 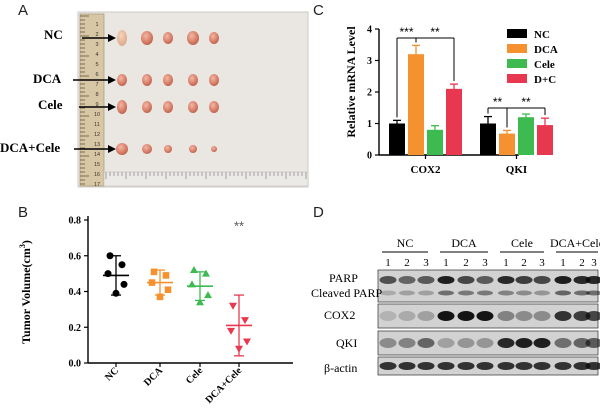 What do you see at coordinates (341, 368) in the screenshot?
I see `blot-label-beta-actin: β-actin` at bounding box center [341, 368].